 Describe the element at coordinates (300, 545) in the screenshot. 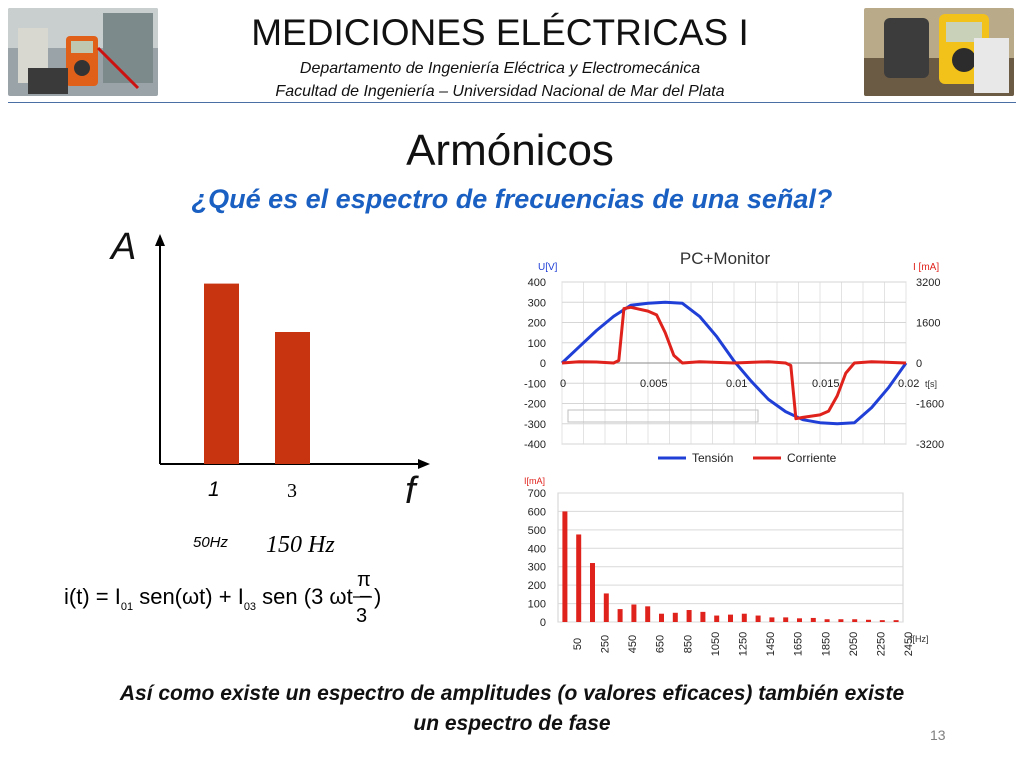

I see `freq-150hz-label: 150 Hz` at that location.